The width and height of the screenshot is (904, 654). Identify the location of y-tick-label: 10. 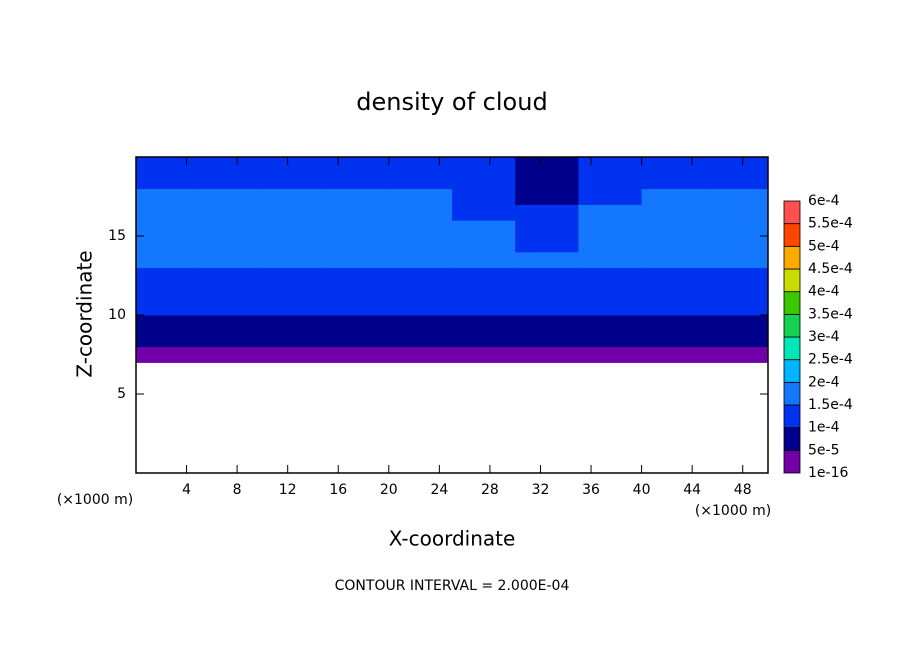
(117, 315).